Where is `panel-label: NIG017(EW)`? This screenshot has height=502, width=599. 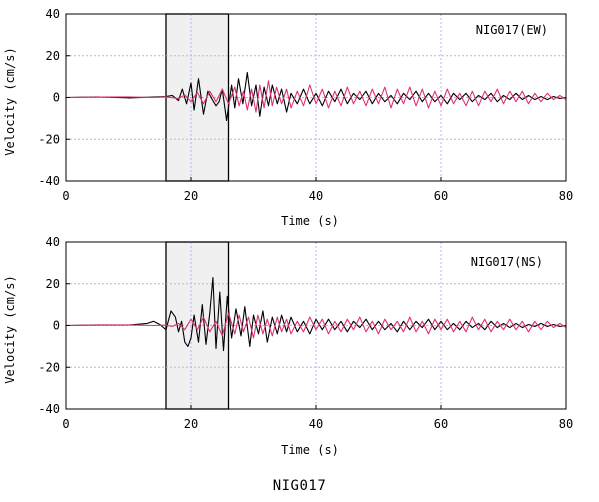 panel-label: NIG017(EW) is located at coordinates (512, 30).